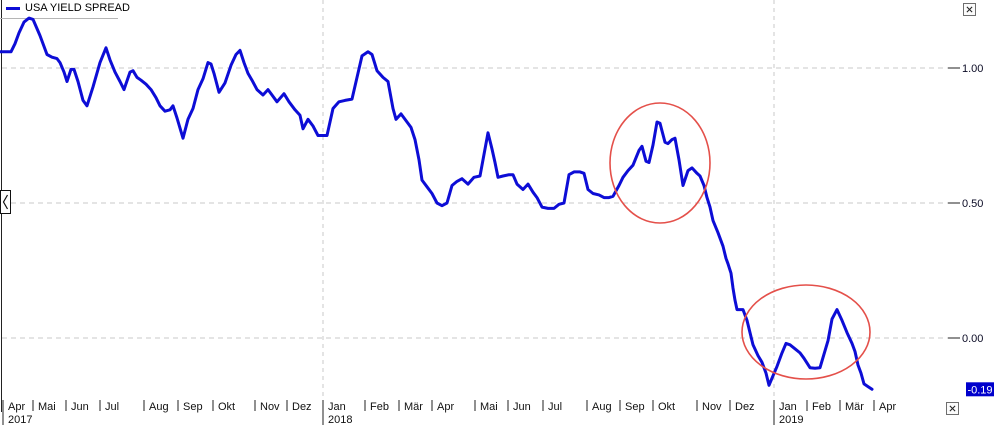  I want to click on chevron-left-icon, so click(5, 202).